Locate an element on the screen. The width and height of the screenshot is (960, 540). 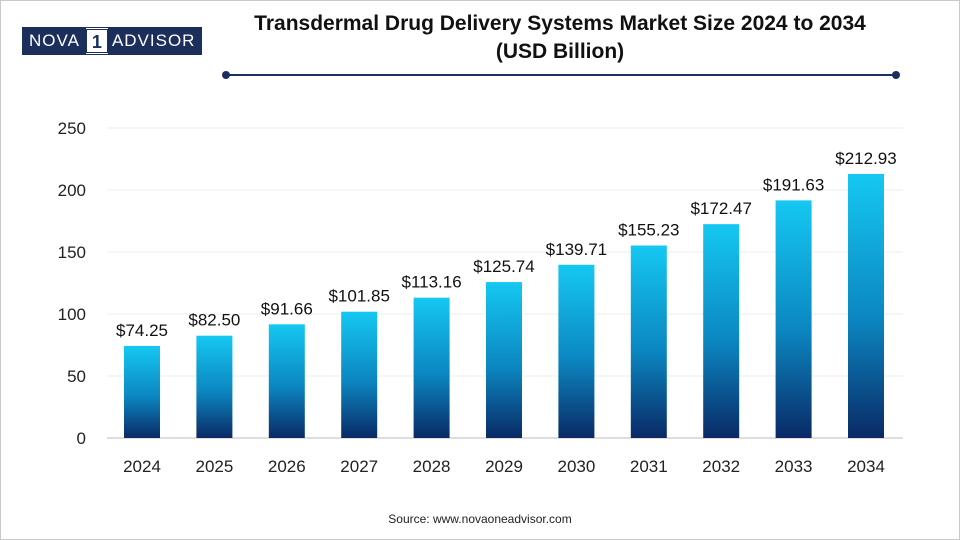
bar-2028 is located at coordinates (431, 367).